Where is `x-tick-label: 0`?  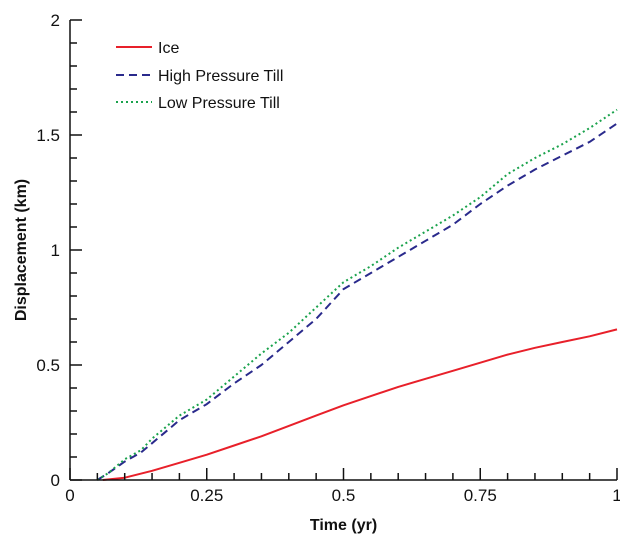 x-tick-label: 0 is located at coordinates (69, 495).